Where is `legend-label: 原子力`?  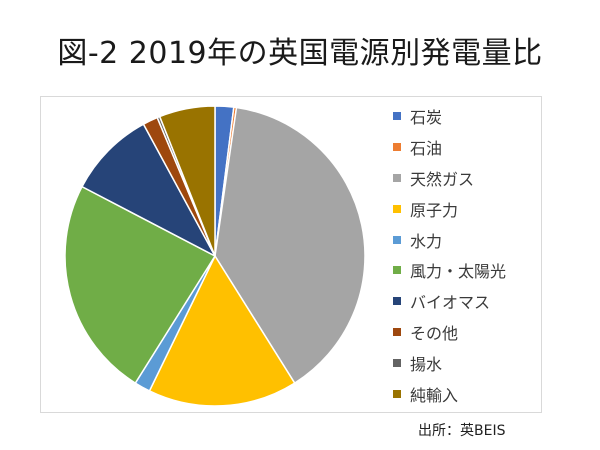 legend-label: 原子力 is located at coordinates (434, 210).